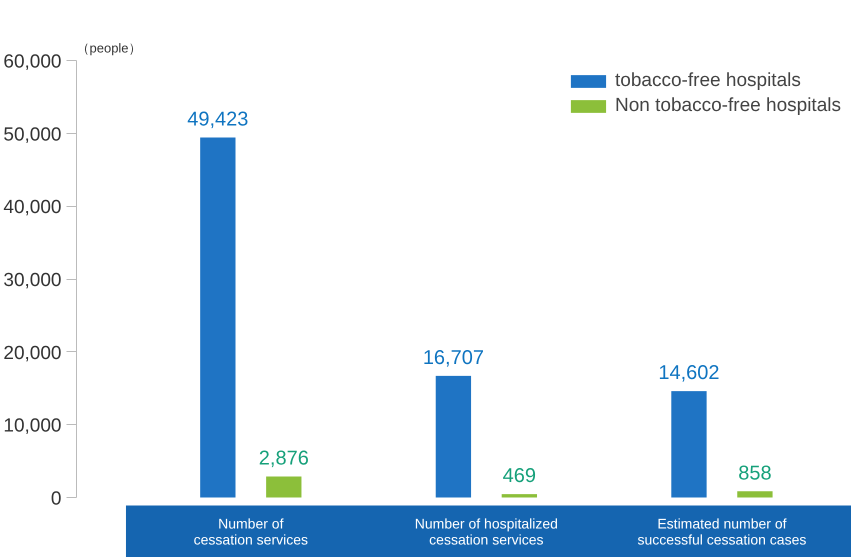  I want to click on data-label: 858, so click(755, 473).